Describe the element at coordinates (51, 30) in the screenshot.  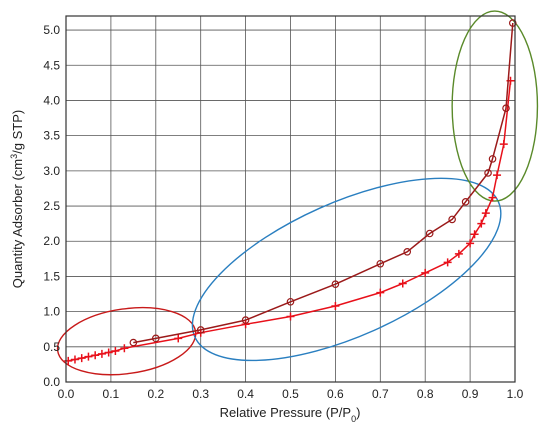
I see `y-tick-label: 5.0` at that location.